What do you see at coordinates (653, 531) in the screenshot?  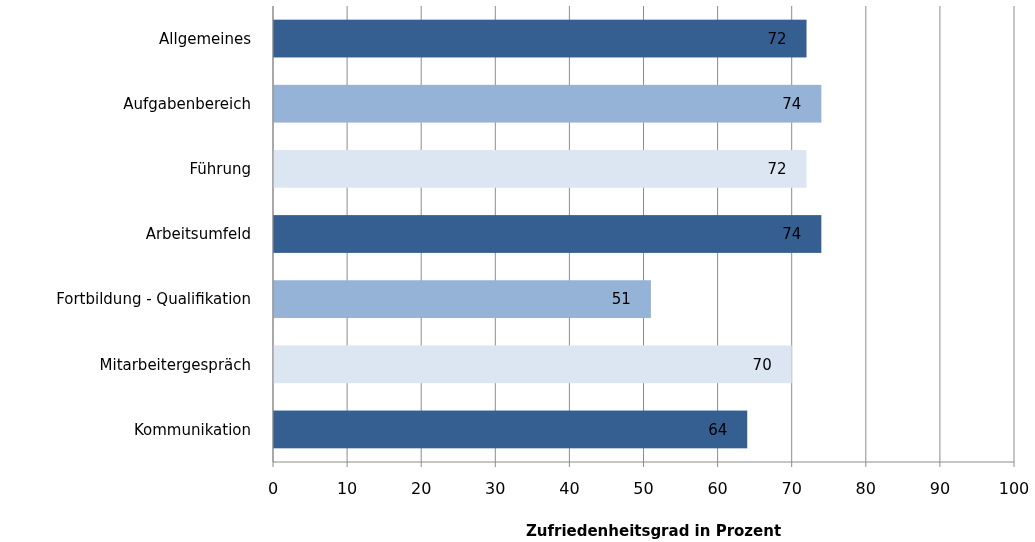 I see `x-axis-title: Zufriedenheitsgrad in Prozent` at bounding box center [653, 531].